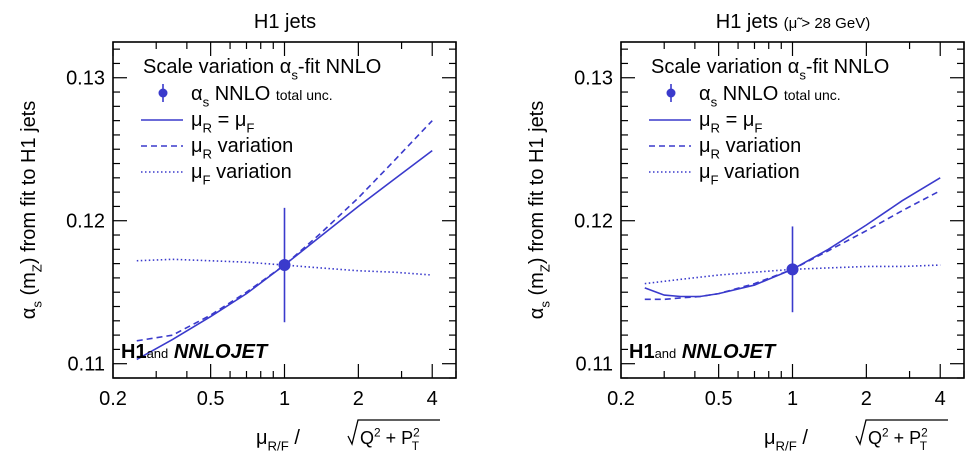 The height and width of the screenshot is (459, 976). What do you see at coordinates (593, 79) in the screenshot?
I see `y-tick-label: 0.13` at bounding box center [593, 79].